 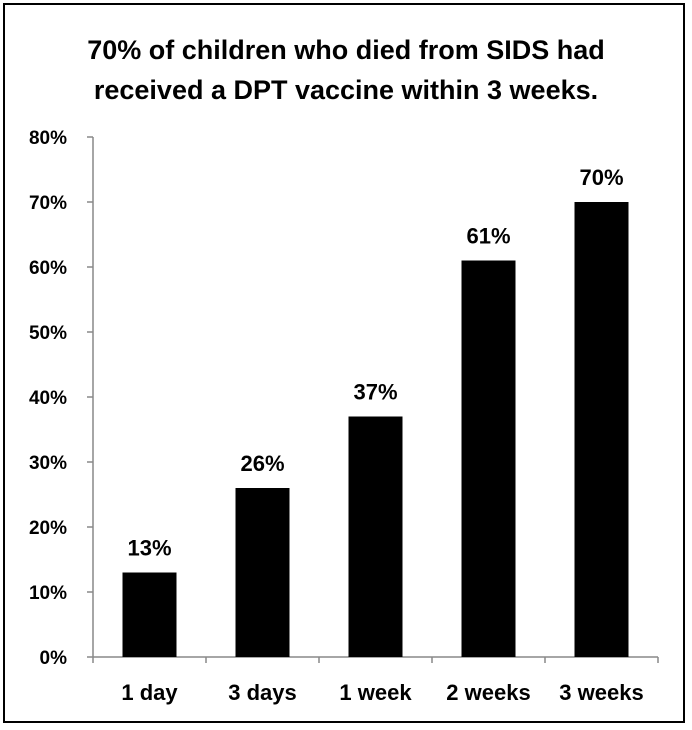 What do you see at coordinates (48, 528) in the screenshot?
I see `y-tick-label: 20%` at bounding box center [48, 528].